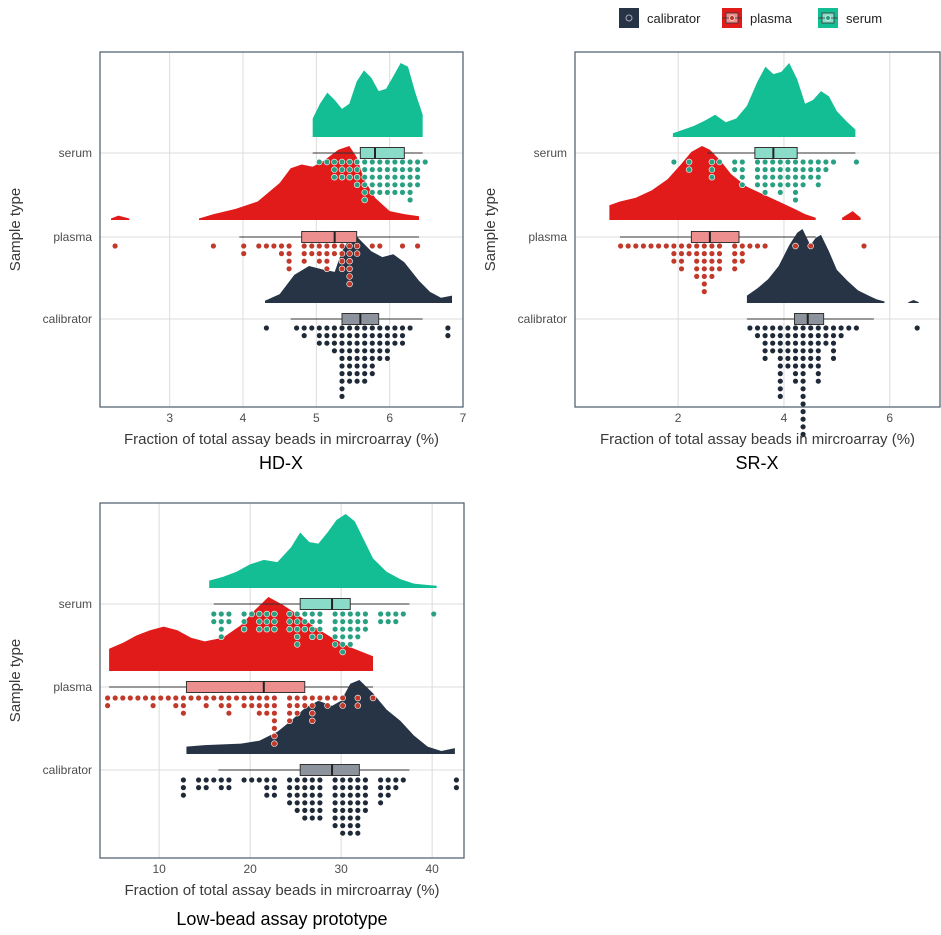 Image resolution: width=941 pixels, height=935 pixels. Describe the element at coordinates (15, 680) in the screenshot. I see `y-axis-label: Sample type` at that location.